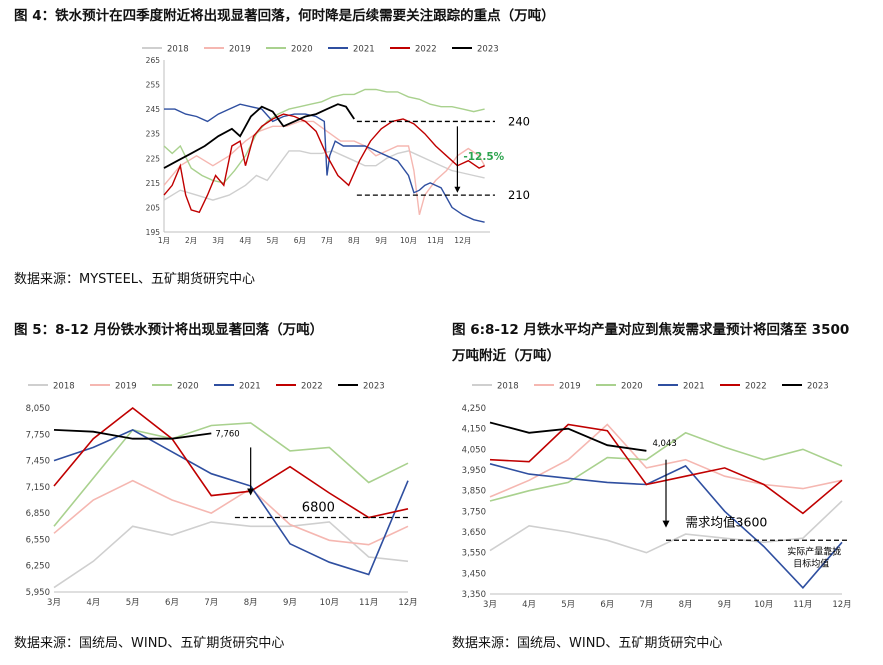 The width and height of the screenshot is (883, 665). What do you see at coordinates (435, 240) in the screenshot?
I see `fig4-x-tick-label: 11月` at bounding box center [435, 240].